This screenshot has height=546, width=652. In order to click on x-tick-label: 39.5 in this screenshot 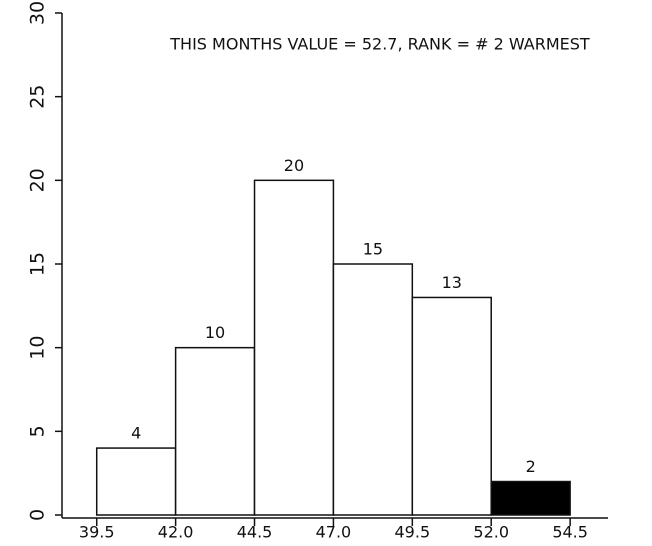, I will do `click(97, 532)`.